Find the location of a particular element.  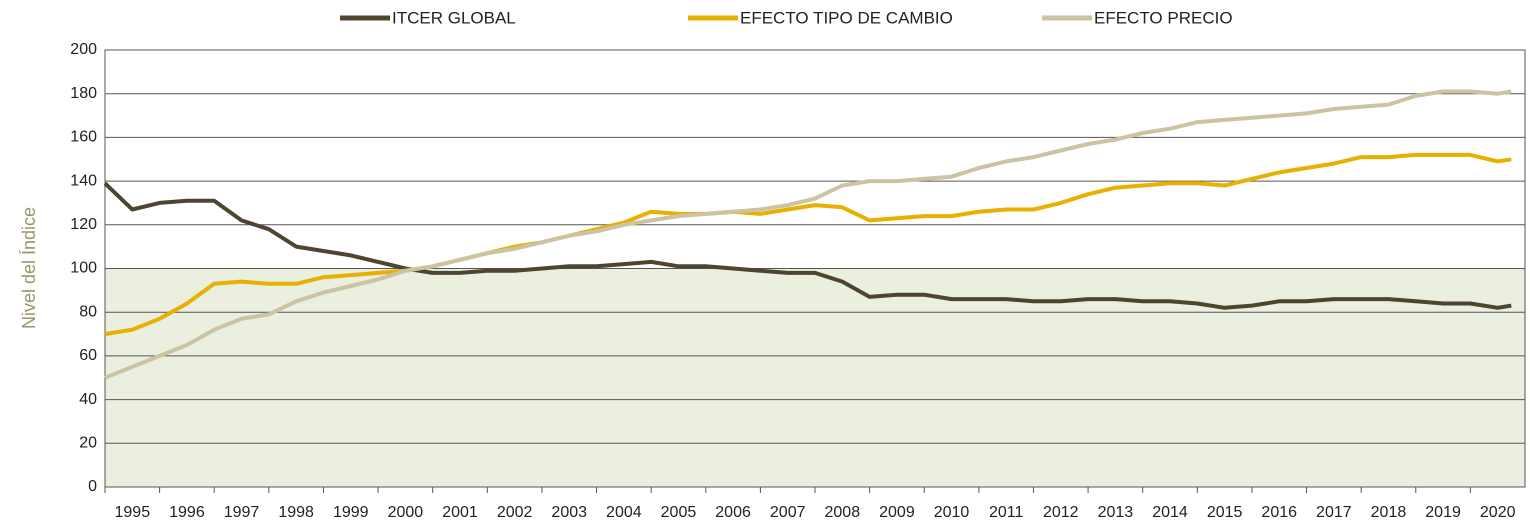

x-tick-label: 2012 is located at coordinates (1061, 512).